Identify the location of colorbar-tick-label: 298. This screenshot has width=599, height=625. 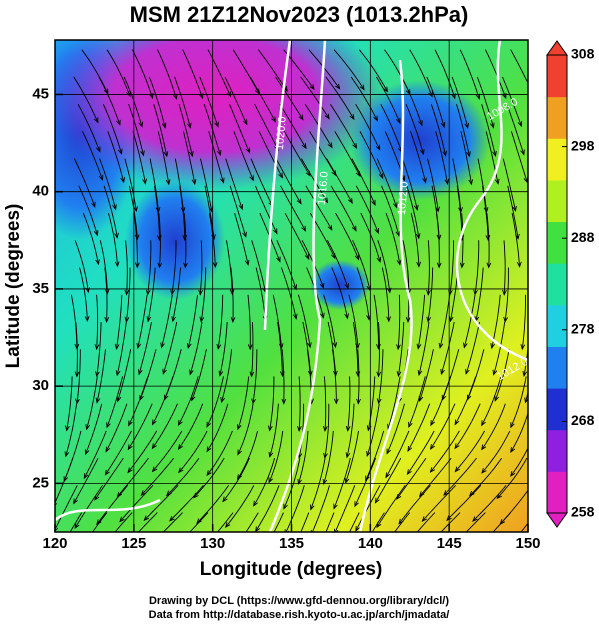
(583, 145).